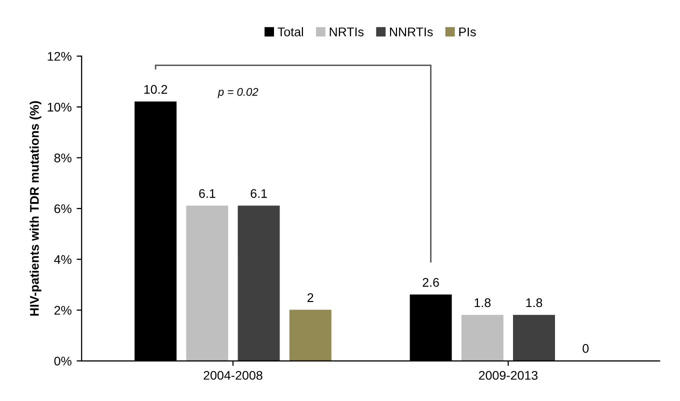 This screenshot has width=680, height=401. I want to click on y-tick-label: 2%, so click(63, 310).